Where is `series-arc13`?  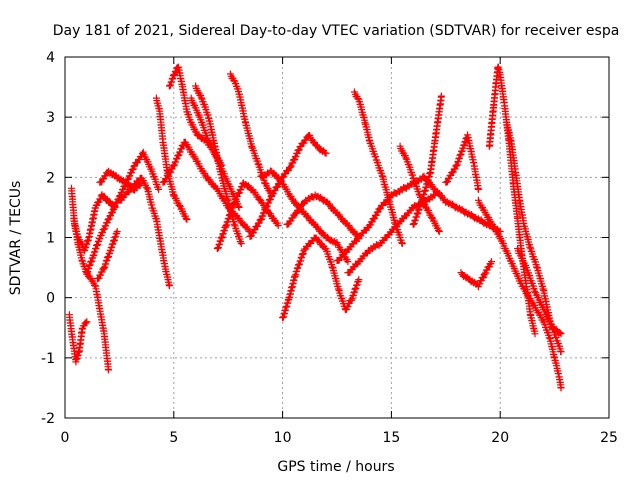 series-arc13 is located at coordinates (251, 134).